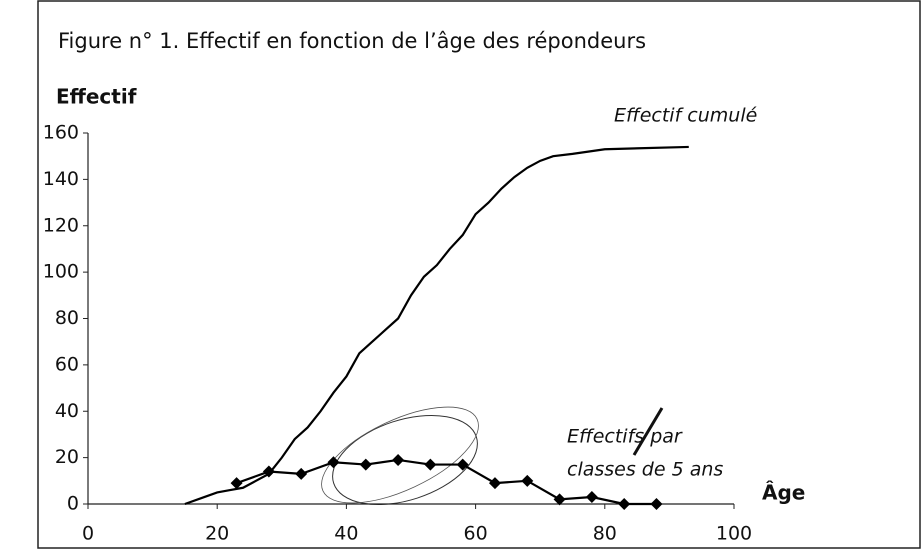 The image size is (921, 556). What do you see at coordinates (625, 437) in the screenshot?
I see `annotation: Effectifs par` at bounding box center [625, 437].